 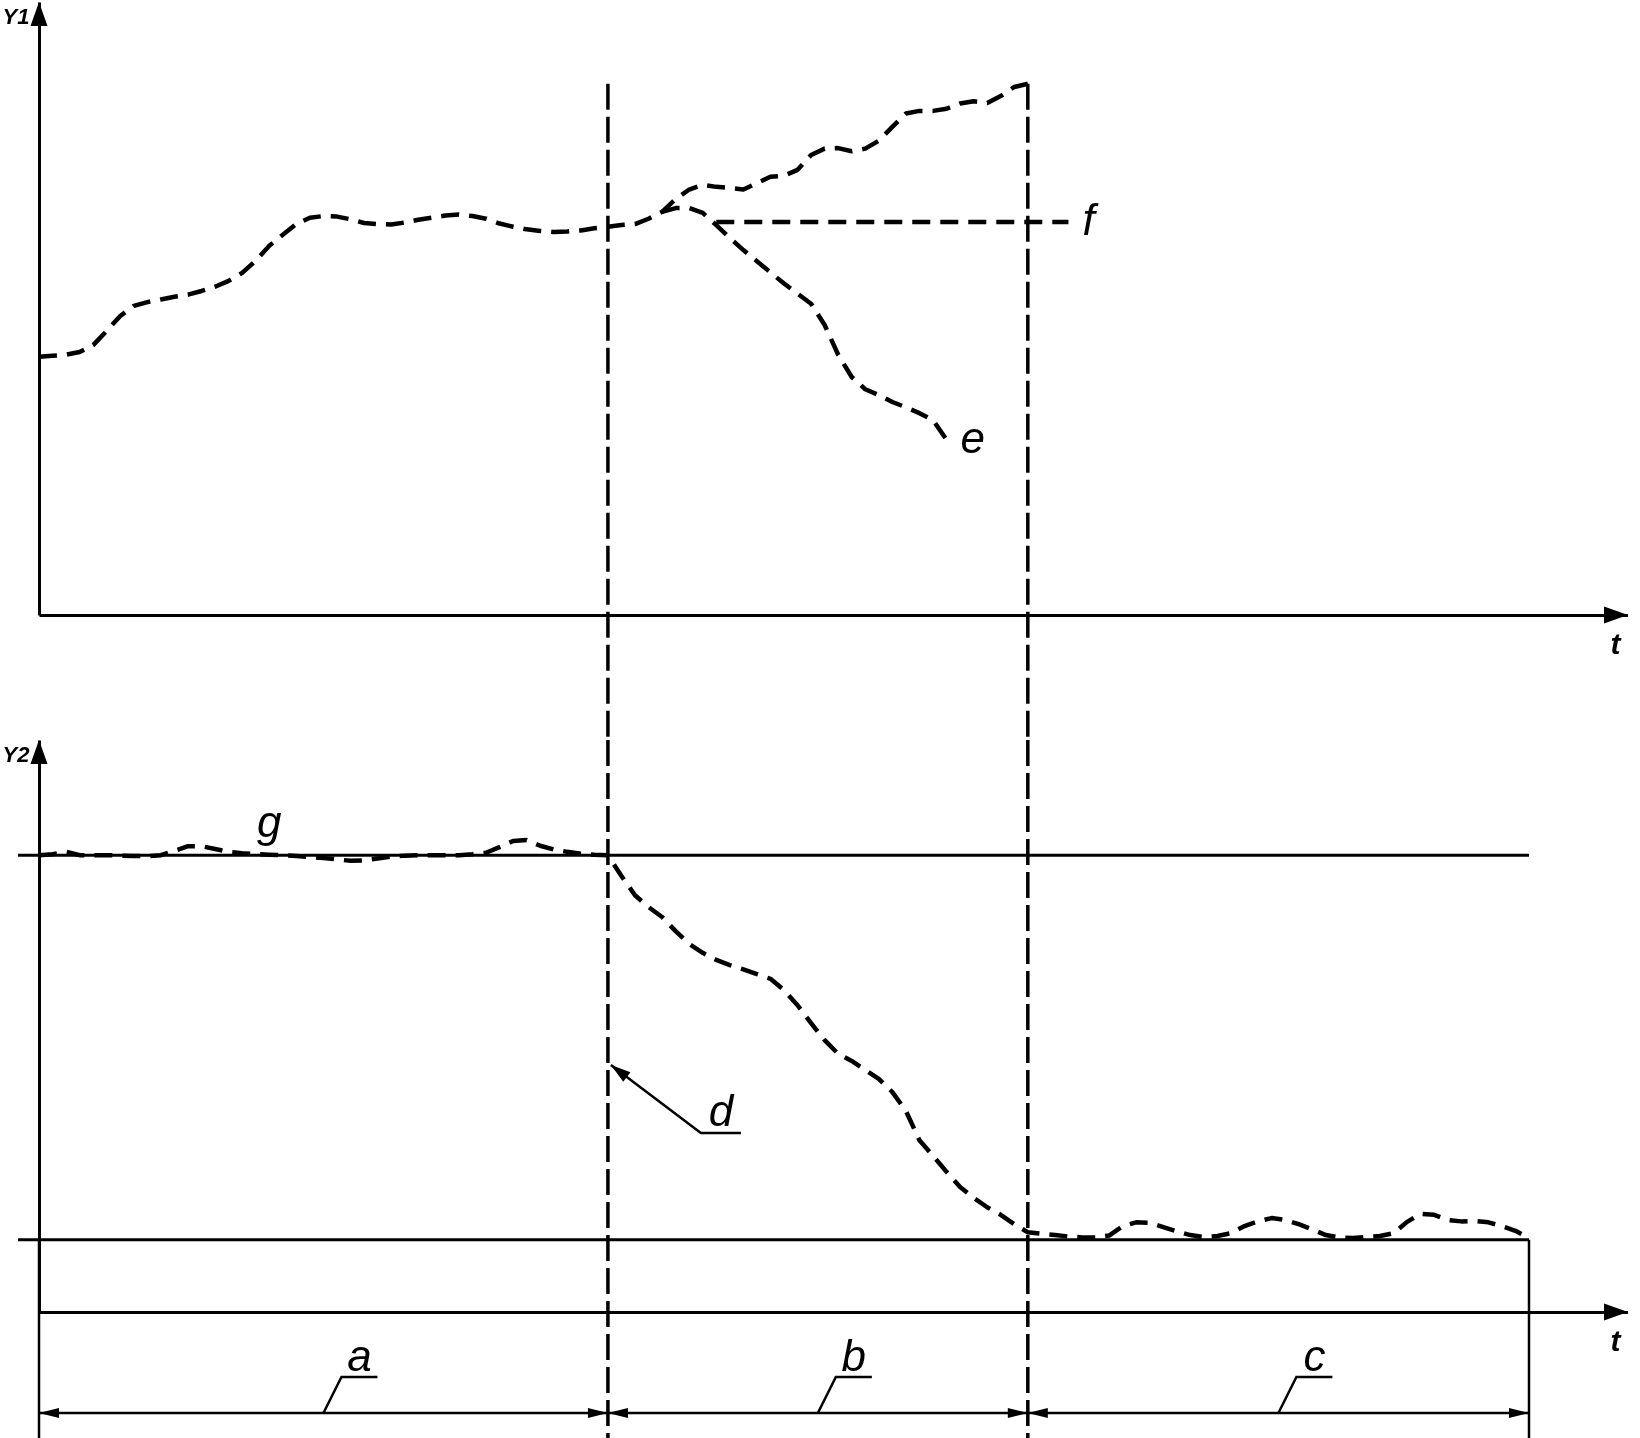 What do you see at coordinates (854, 1355) in the screenshot?
I see `text: b` at bounding box center [854, 1355].